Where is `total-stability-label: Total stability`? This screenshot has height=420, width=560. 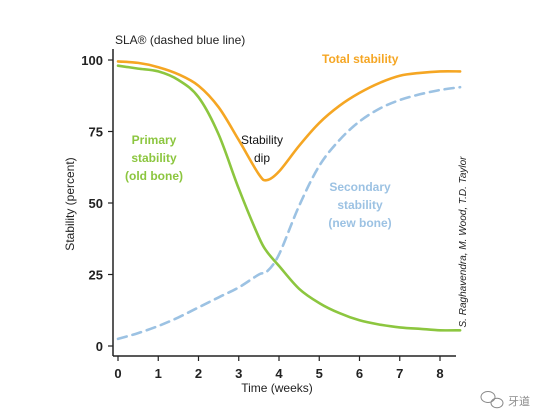
total-stability-label: Total stability is located at coordinates (360, 59).